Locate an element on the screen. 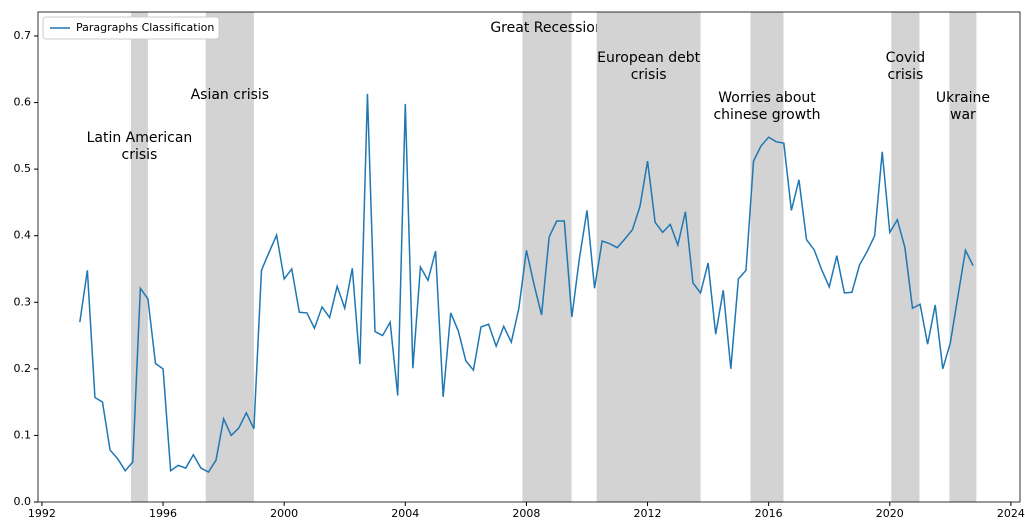 The width and height of the screenshot is (1025, 520). legend-box is located at coordinates (131, 28).